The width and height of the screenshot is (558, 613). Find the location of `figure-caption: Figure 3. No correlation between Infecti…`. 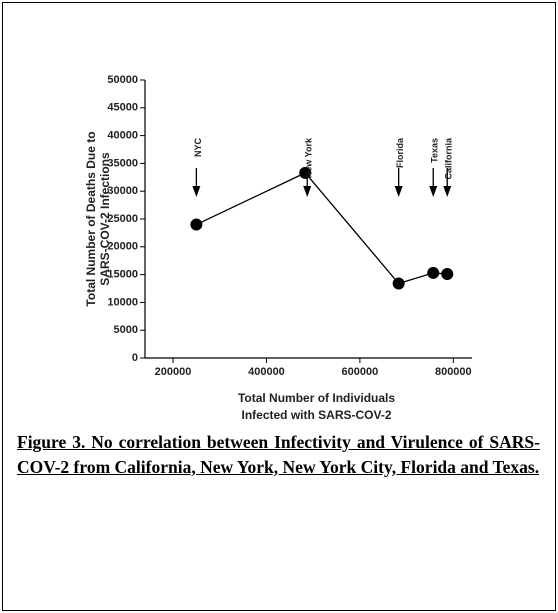

figure-caption: Figure 3. No correlation between Infecti… is located at coordinates (278, 454).